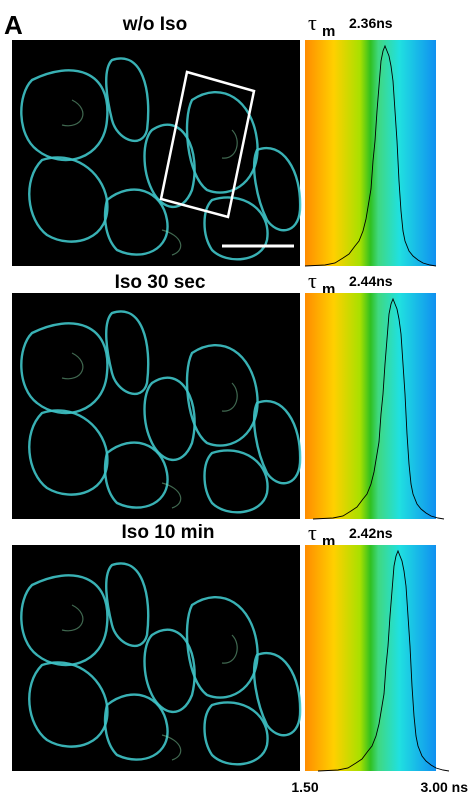  I want to click on row-title: Iso 10 min, so click(168, 532).